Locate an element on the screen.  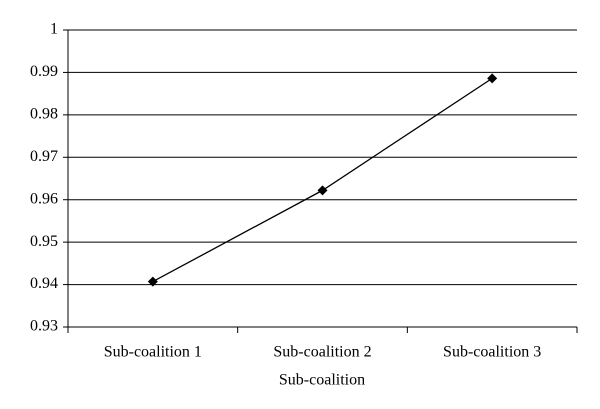
y-tick-label: 0.97 is located at coordinates (44, 156).